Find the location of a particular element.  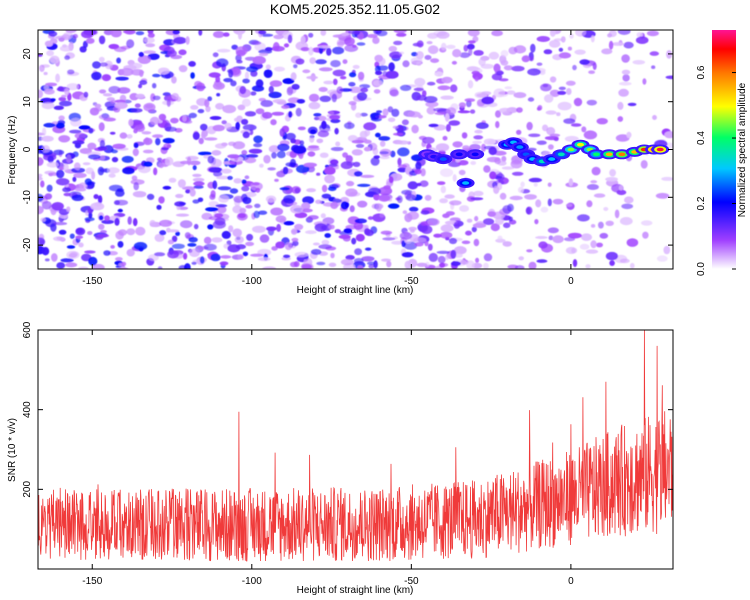

colorbar-tick-label: 0.0 is located at coordinates (701, 269).